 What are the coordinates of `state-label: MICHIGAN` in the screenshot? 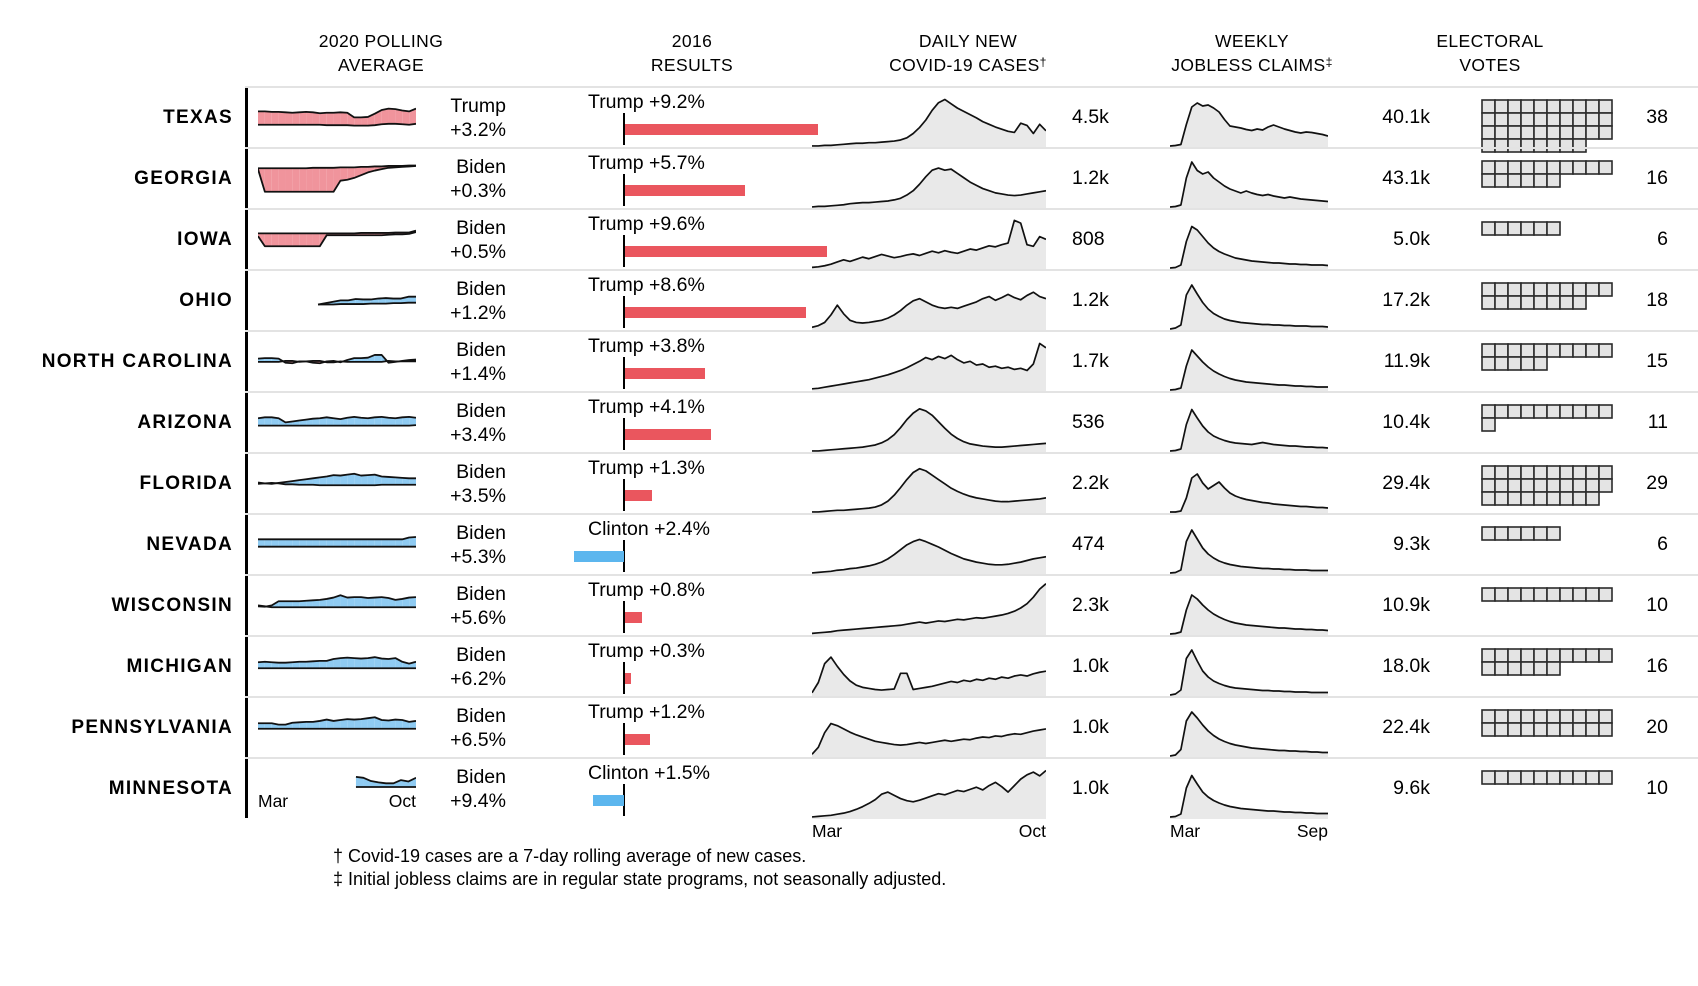 It's located at (179, 666).